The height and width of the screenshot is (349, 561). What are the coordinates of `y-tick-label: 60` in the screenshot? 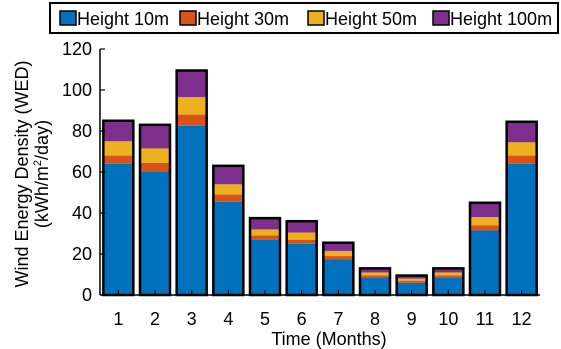 It's located at (82, 172).